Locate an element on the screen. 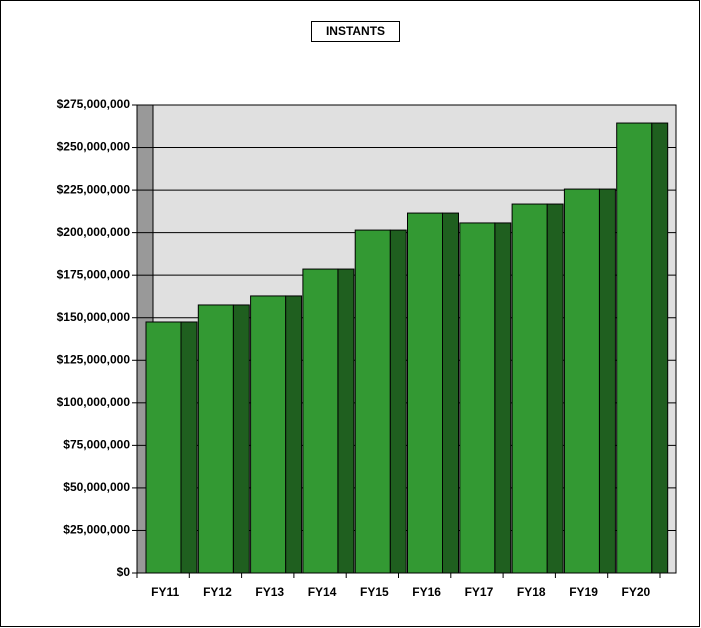 The image size is (701, 628). x-tick-label: FY14 is located at coordinates (322, 592).